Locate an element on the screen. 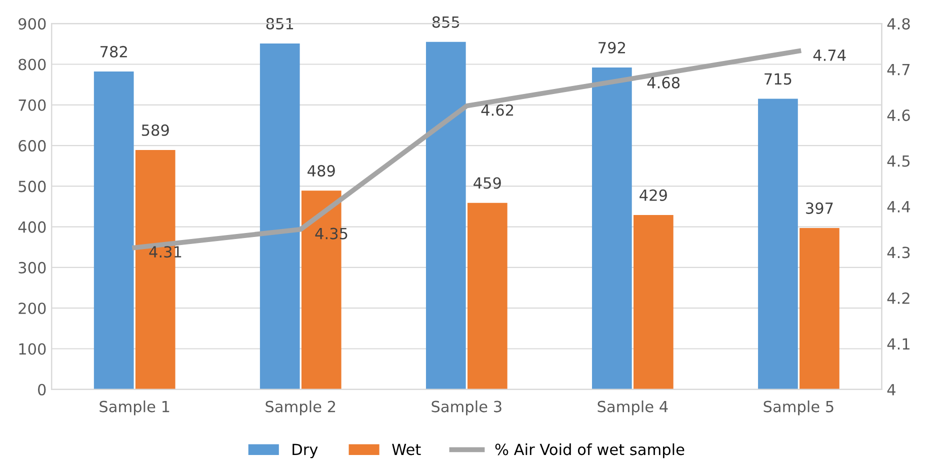  y-tick-label: 300 is located at coordinates (32, 268).